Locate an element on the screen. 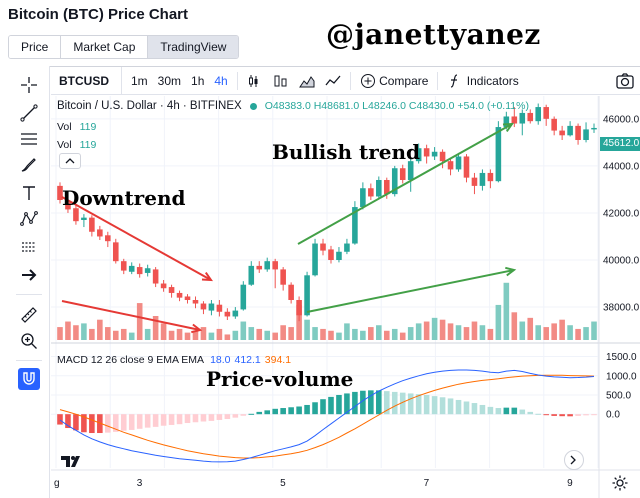  timeframe-30m: 30m is located at coordinates (169, 80).